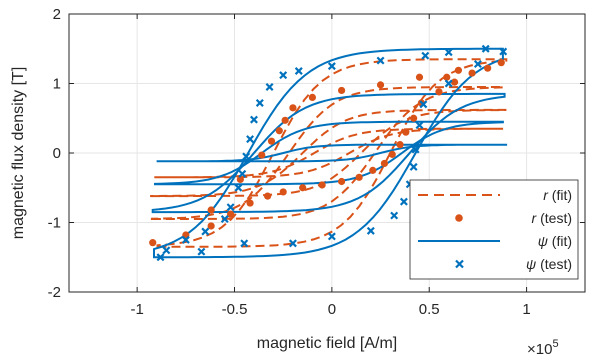 This screenshot has height=360, width=595. I want to click on y-axis-label: magnetic flux density [T], so click(18, 153).